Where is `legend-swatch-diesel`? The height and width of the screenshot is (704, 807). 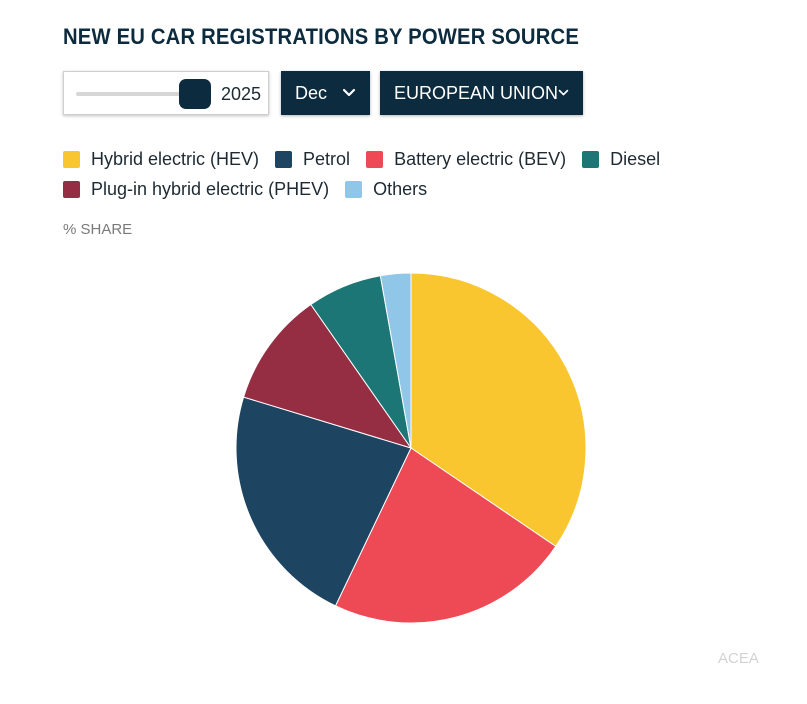 legend-swatch-diesel is located at coordinates (591, 159).